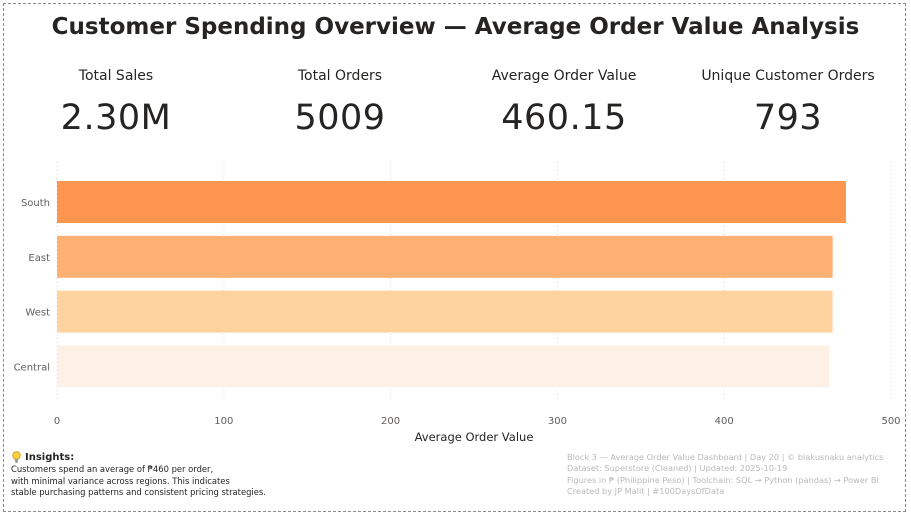 The image size is (911, 517). Describe the element at coordinates (57, 421) in the screenshot. I see `x-tick-label: 0` at that location.